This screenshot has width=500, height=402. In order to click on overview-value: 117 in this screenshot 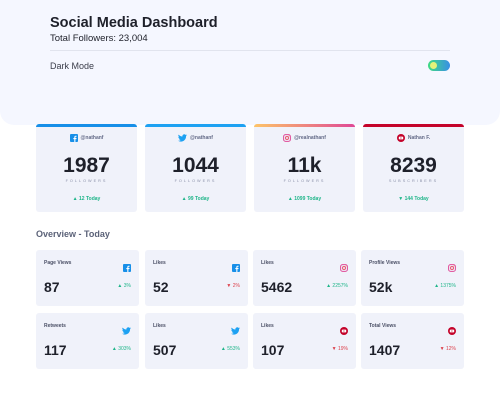, I will do `click(55, 350)`.